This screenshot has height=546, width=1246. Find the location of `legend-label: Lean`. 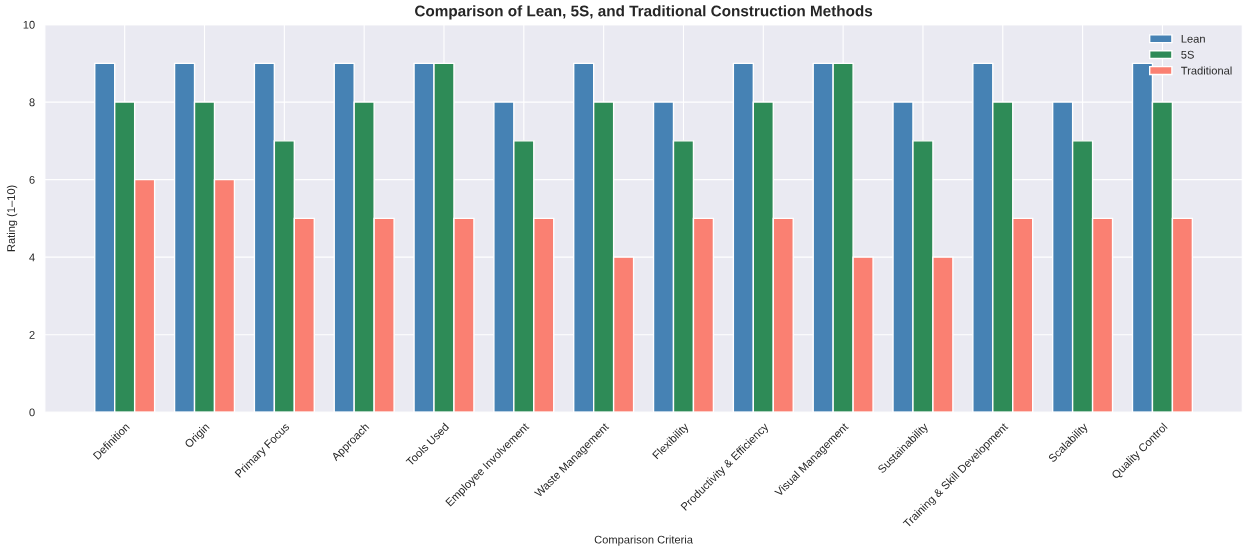

legend-label: Lean is located at coordinates (1193, 38).